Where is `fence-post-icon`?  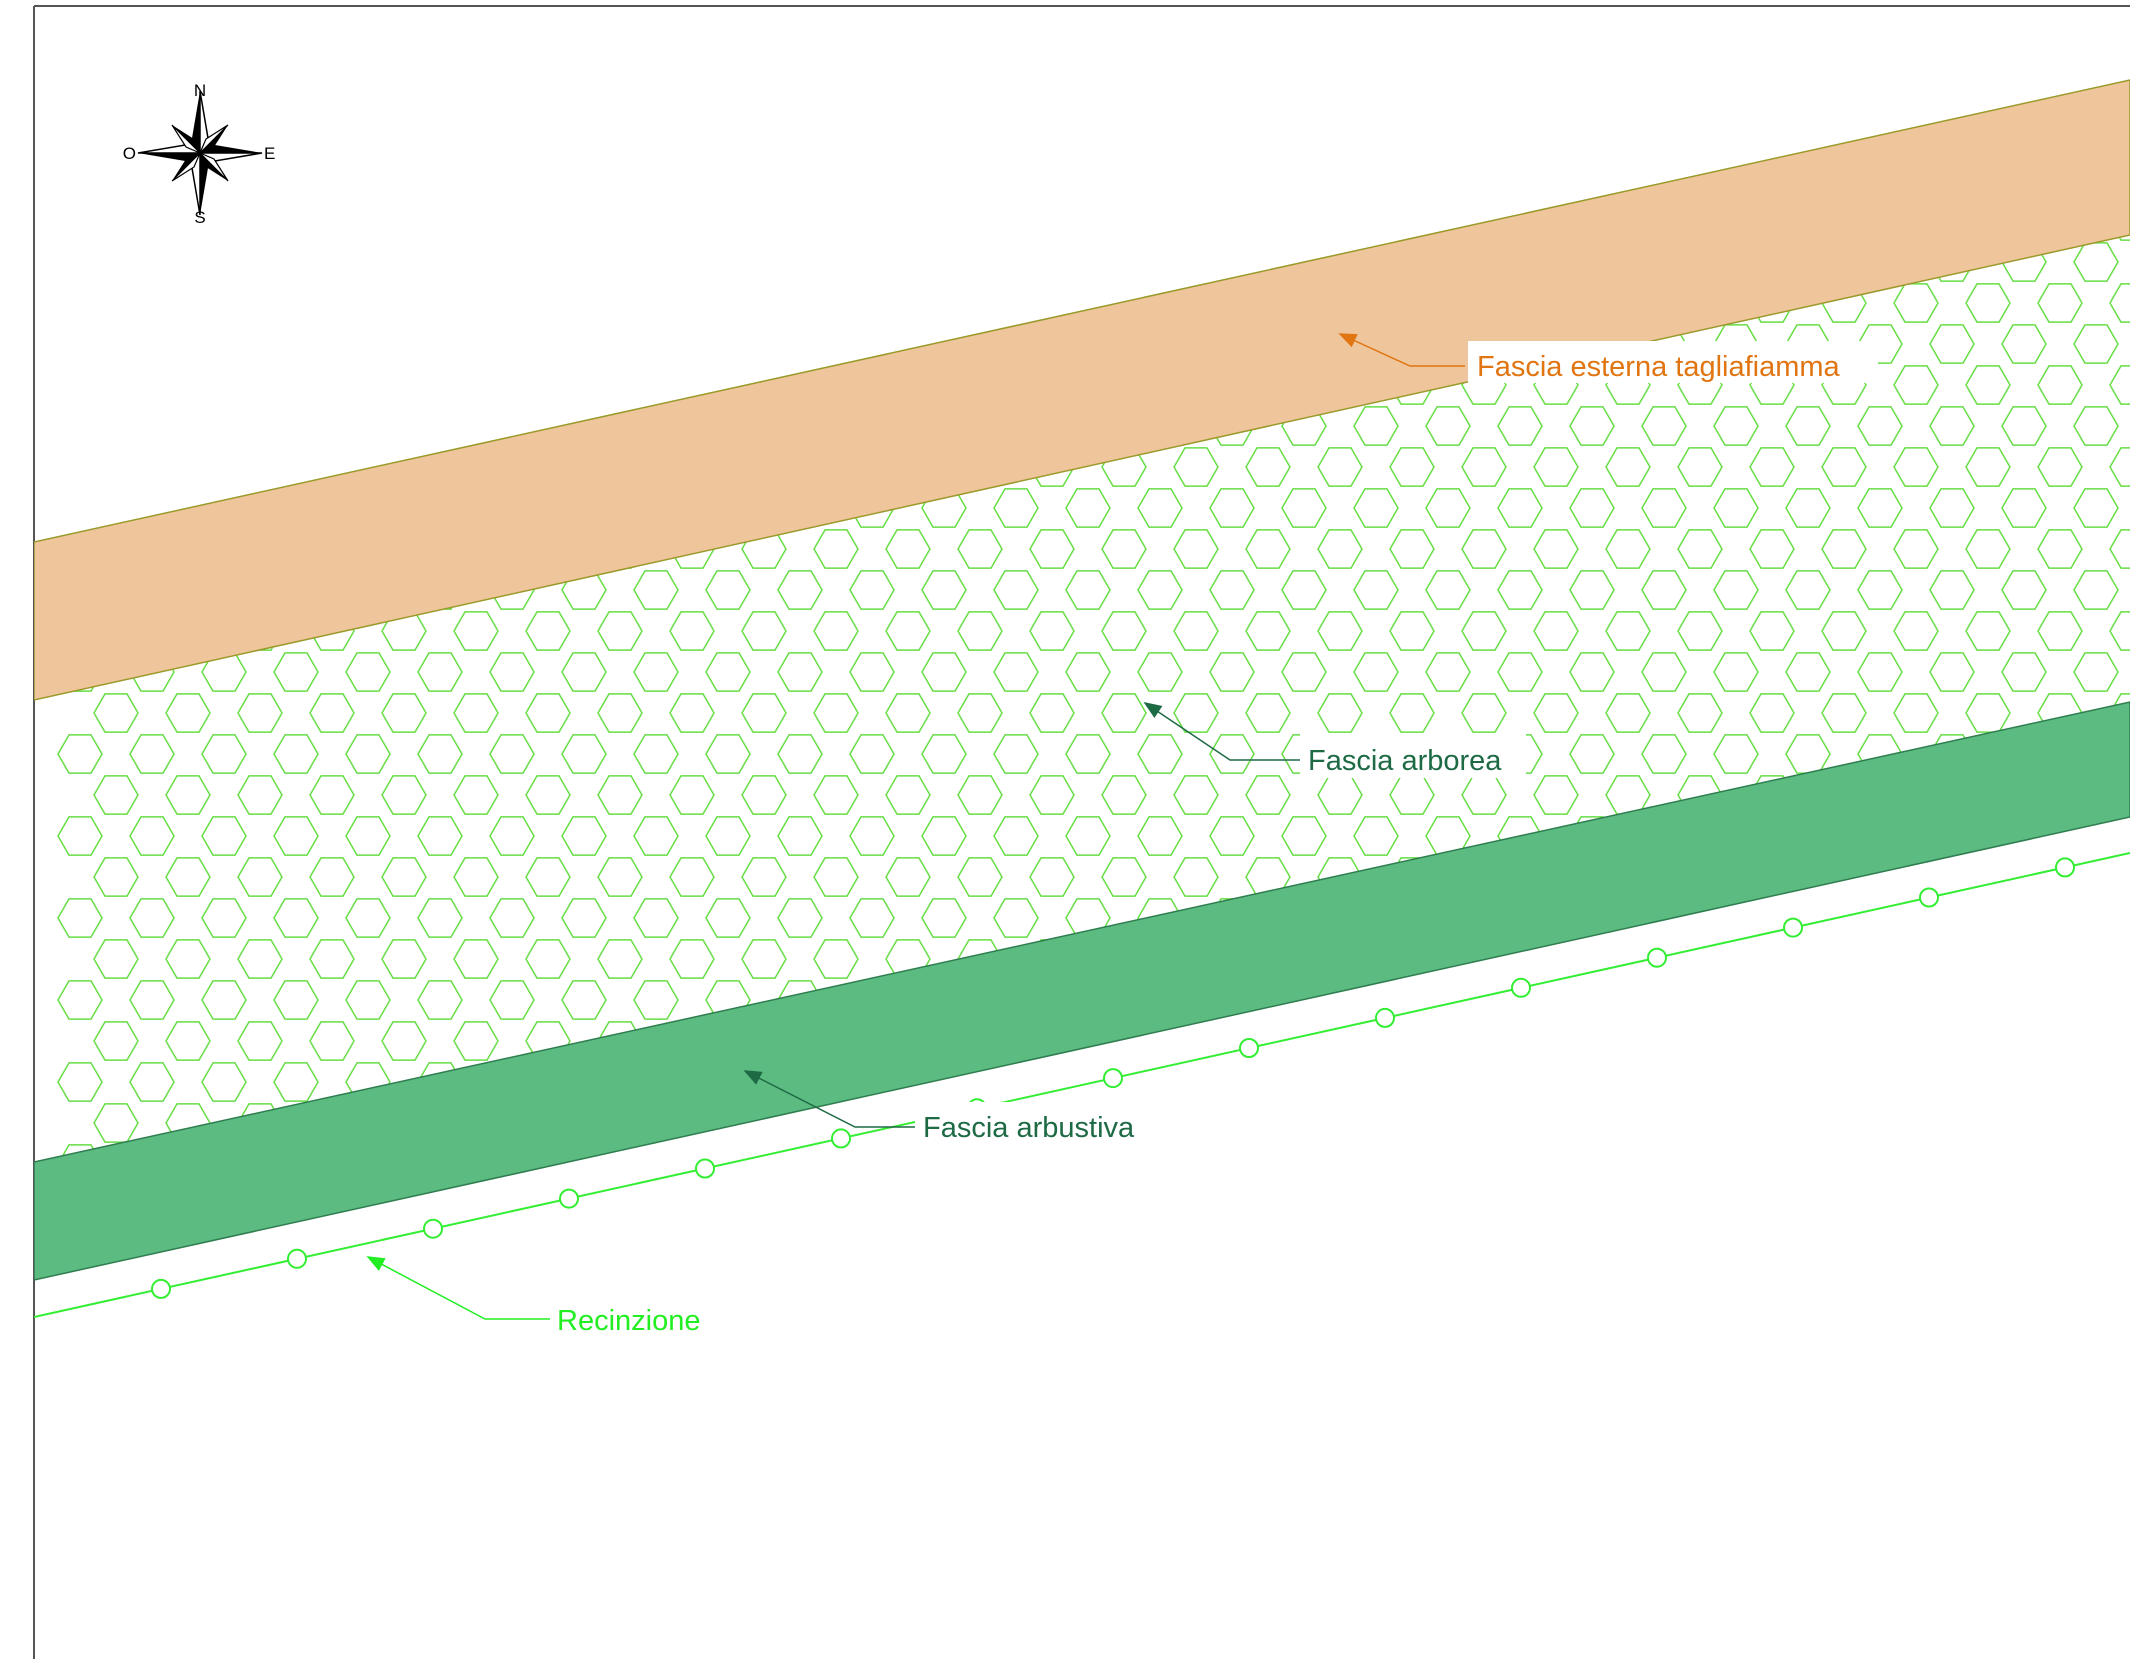 fence-post-icon is located at coordinates (1657, 957).